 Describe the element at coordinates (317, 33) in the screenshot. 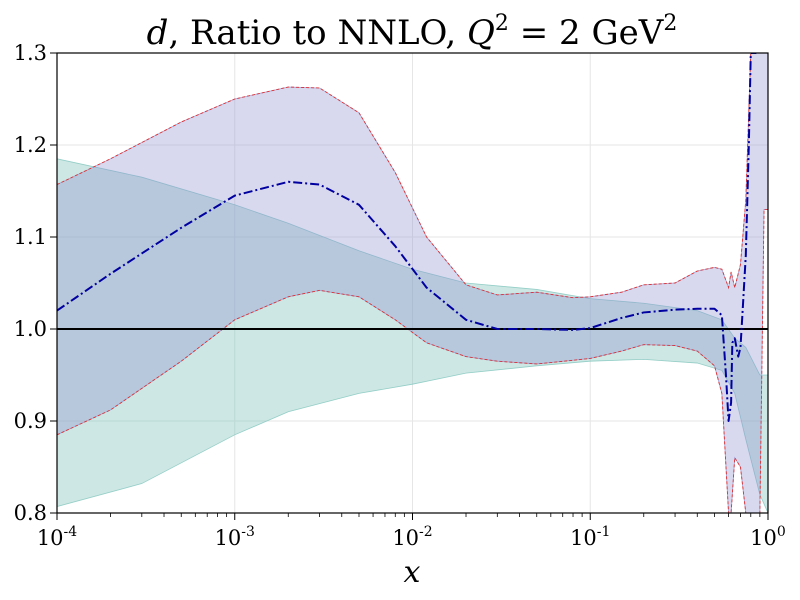

I see `title-main: , Ratio to NNLO,` at that location.